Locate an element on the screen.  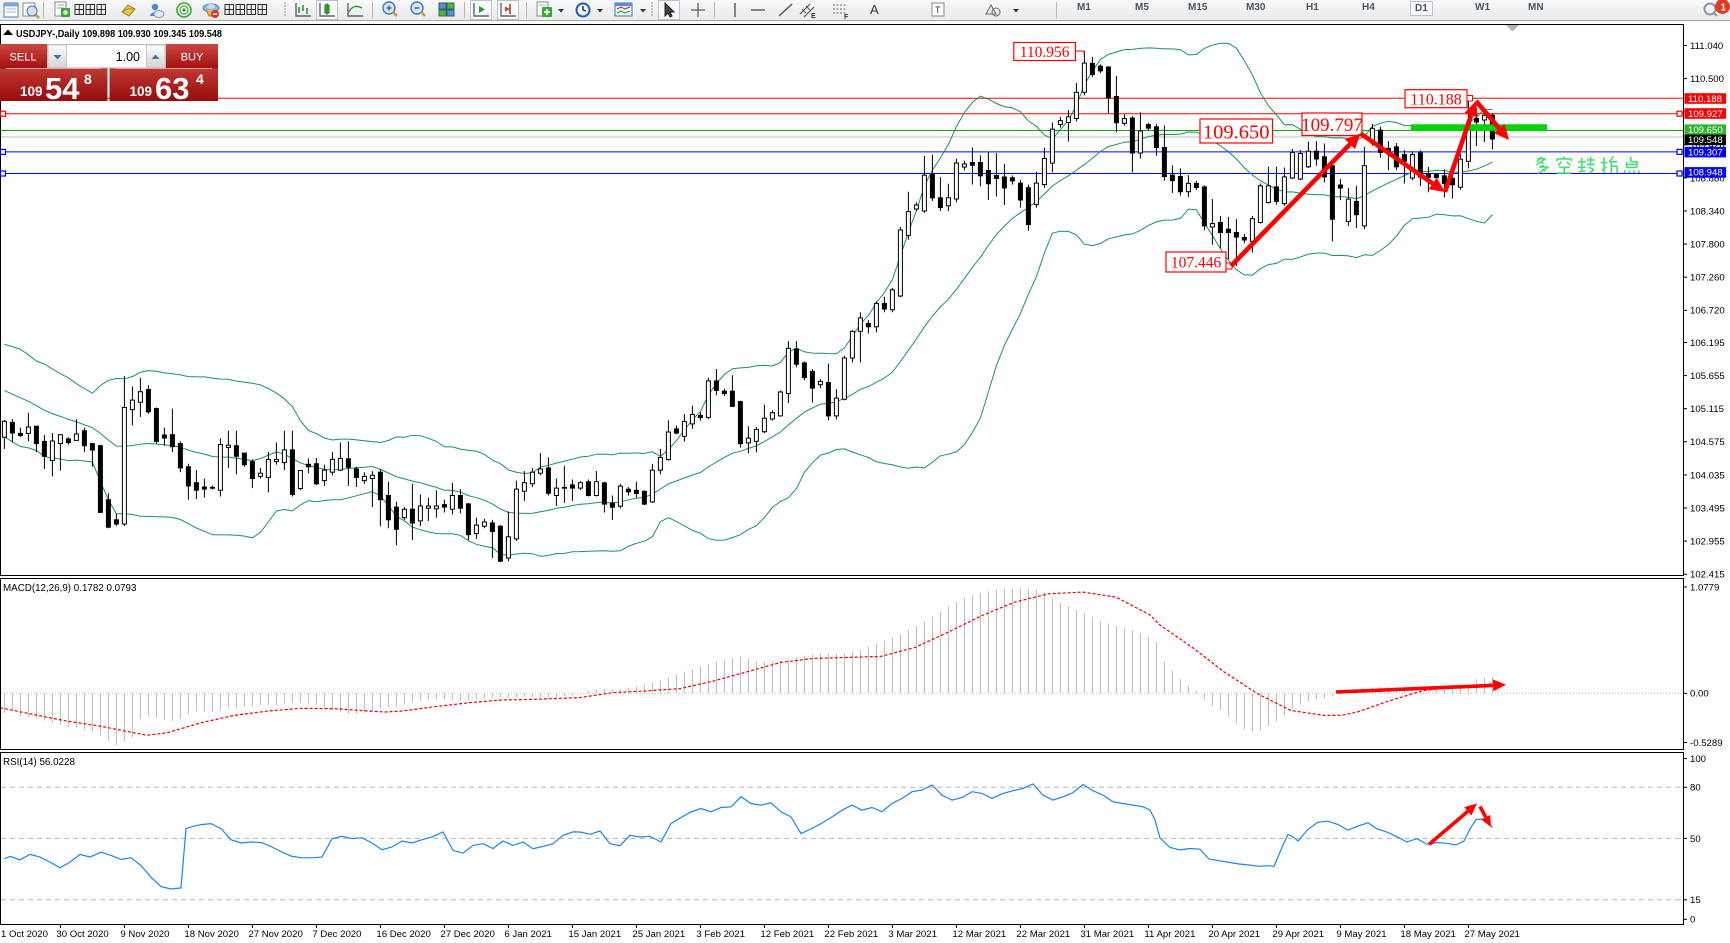
svg-text: 22 Mar 2021 is located at coordinates (1043, 934).